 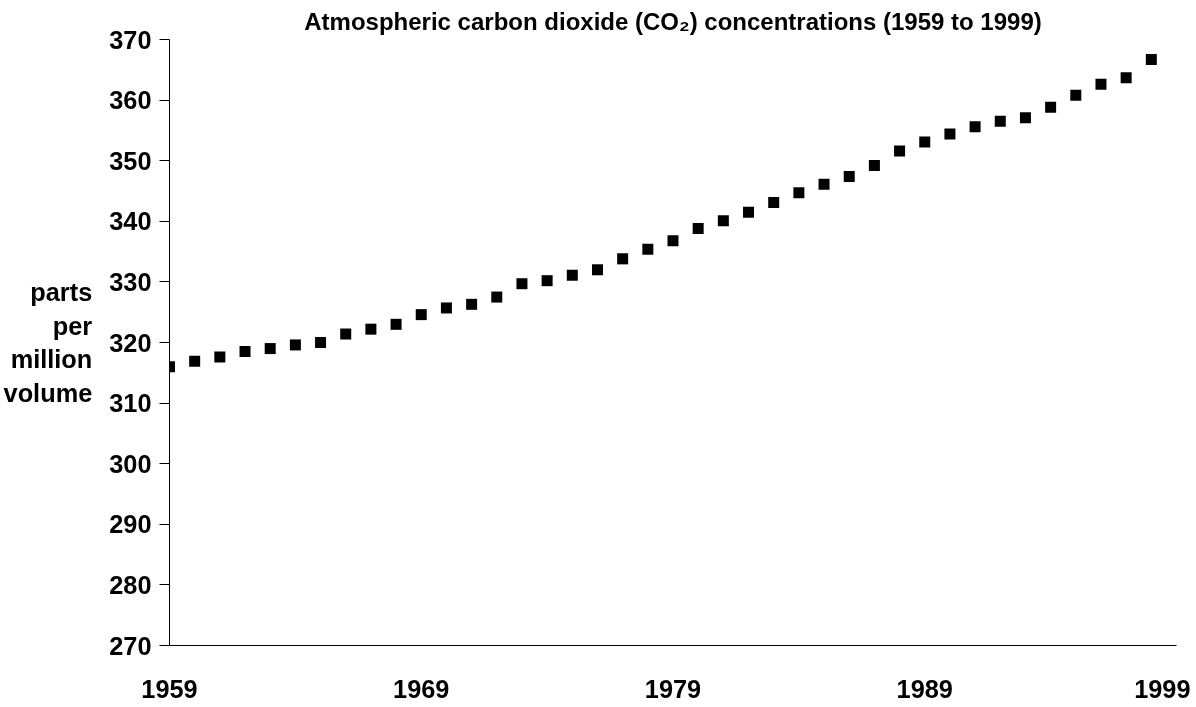 I want to click on y-tick-label: 290, so click(x=130, y=524).